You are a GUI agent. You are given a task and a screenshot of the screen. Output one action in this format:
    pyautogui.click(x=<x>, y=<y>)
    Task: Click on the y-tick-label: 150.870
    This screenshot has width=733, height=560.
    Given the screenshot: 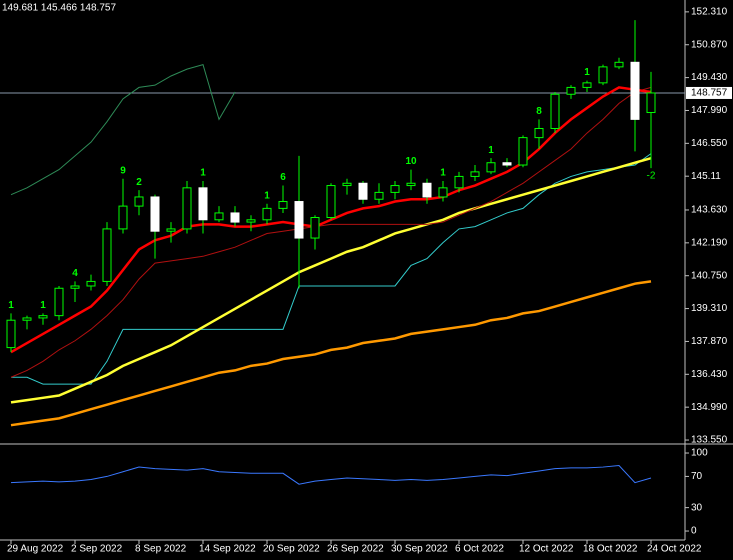 What is the action you would take?
    pyautogui.click(x=709, y=44)
    